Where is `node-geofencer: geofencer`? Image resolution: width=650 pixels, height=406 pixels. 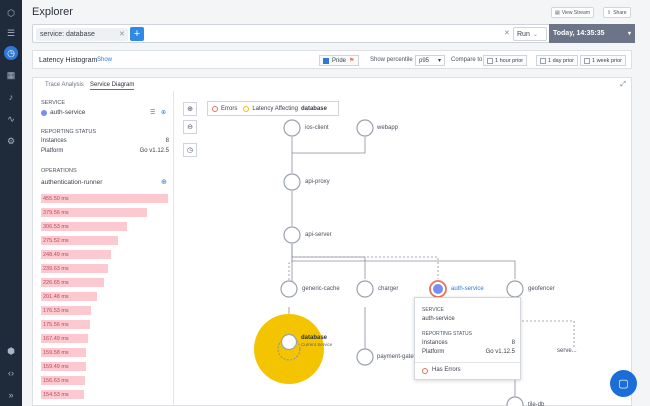
node-geofencer: geofencer is located at coordinates (541, 289).